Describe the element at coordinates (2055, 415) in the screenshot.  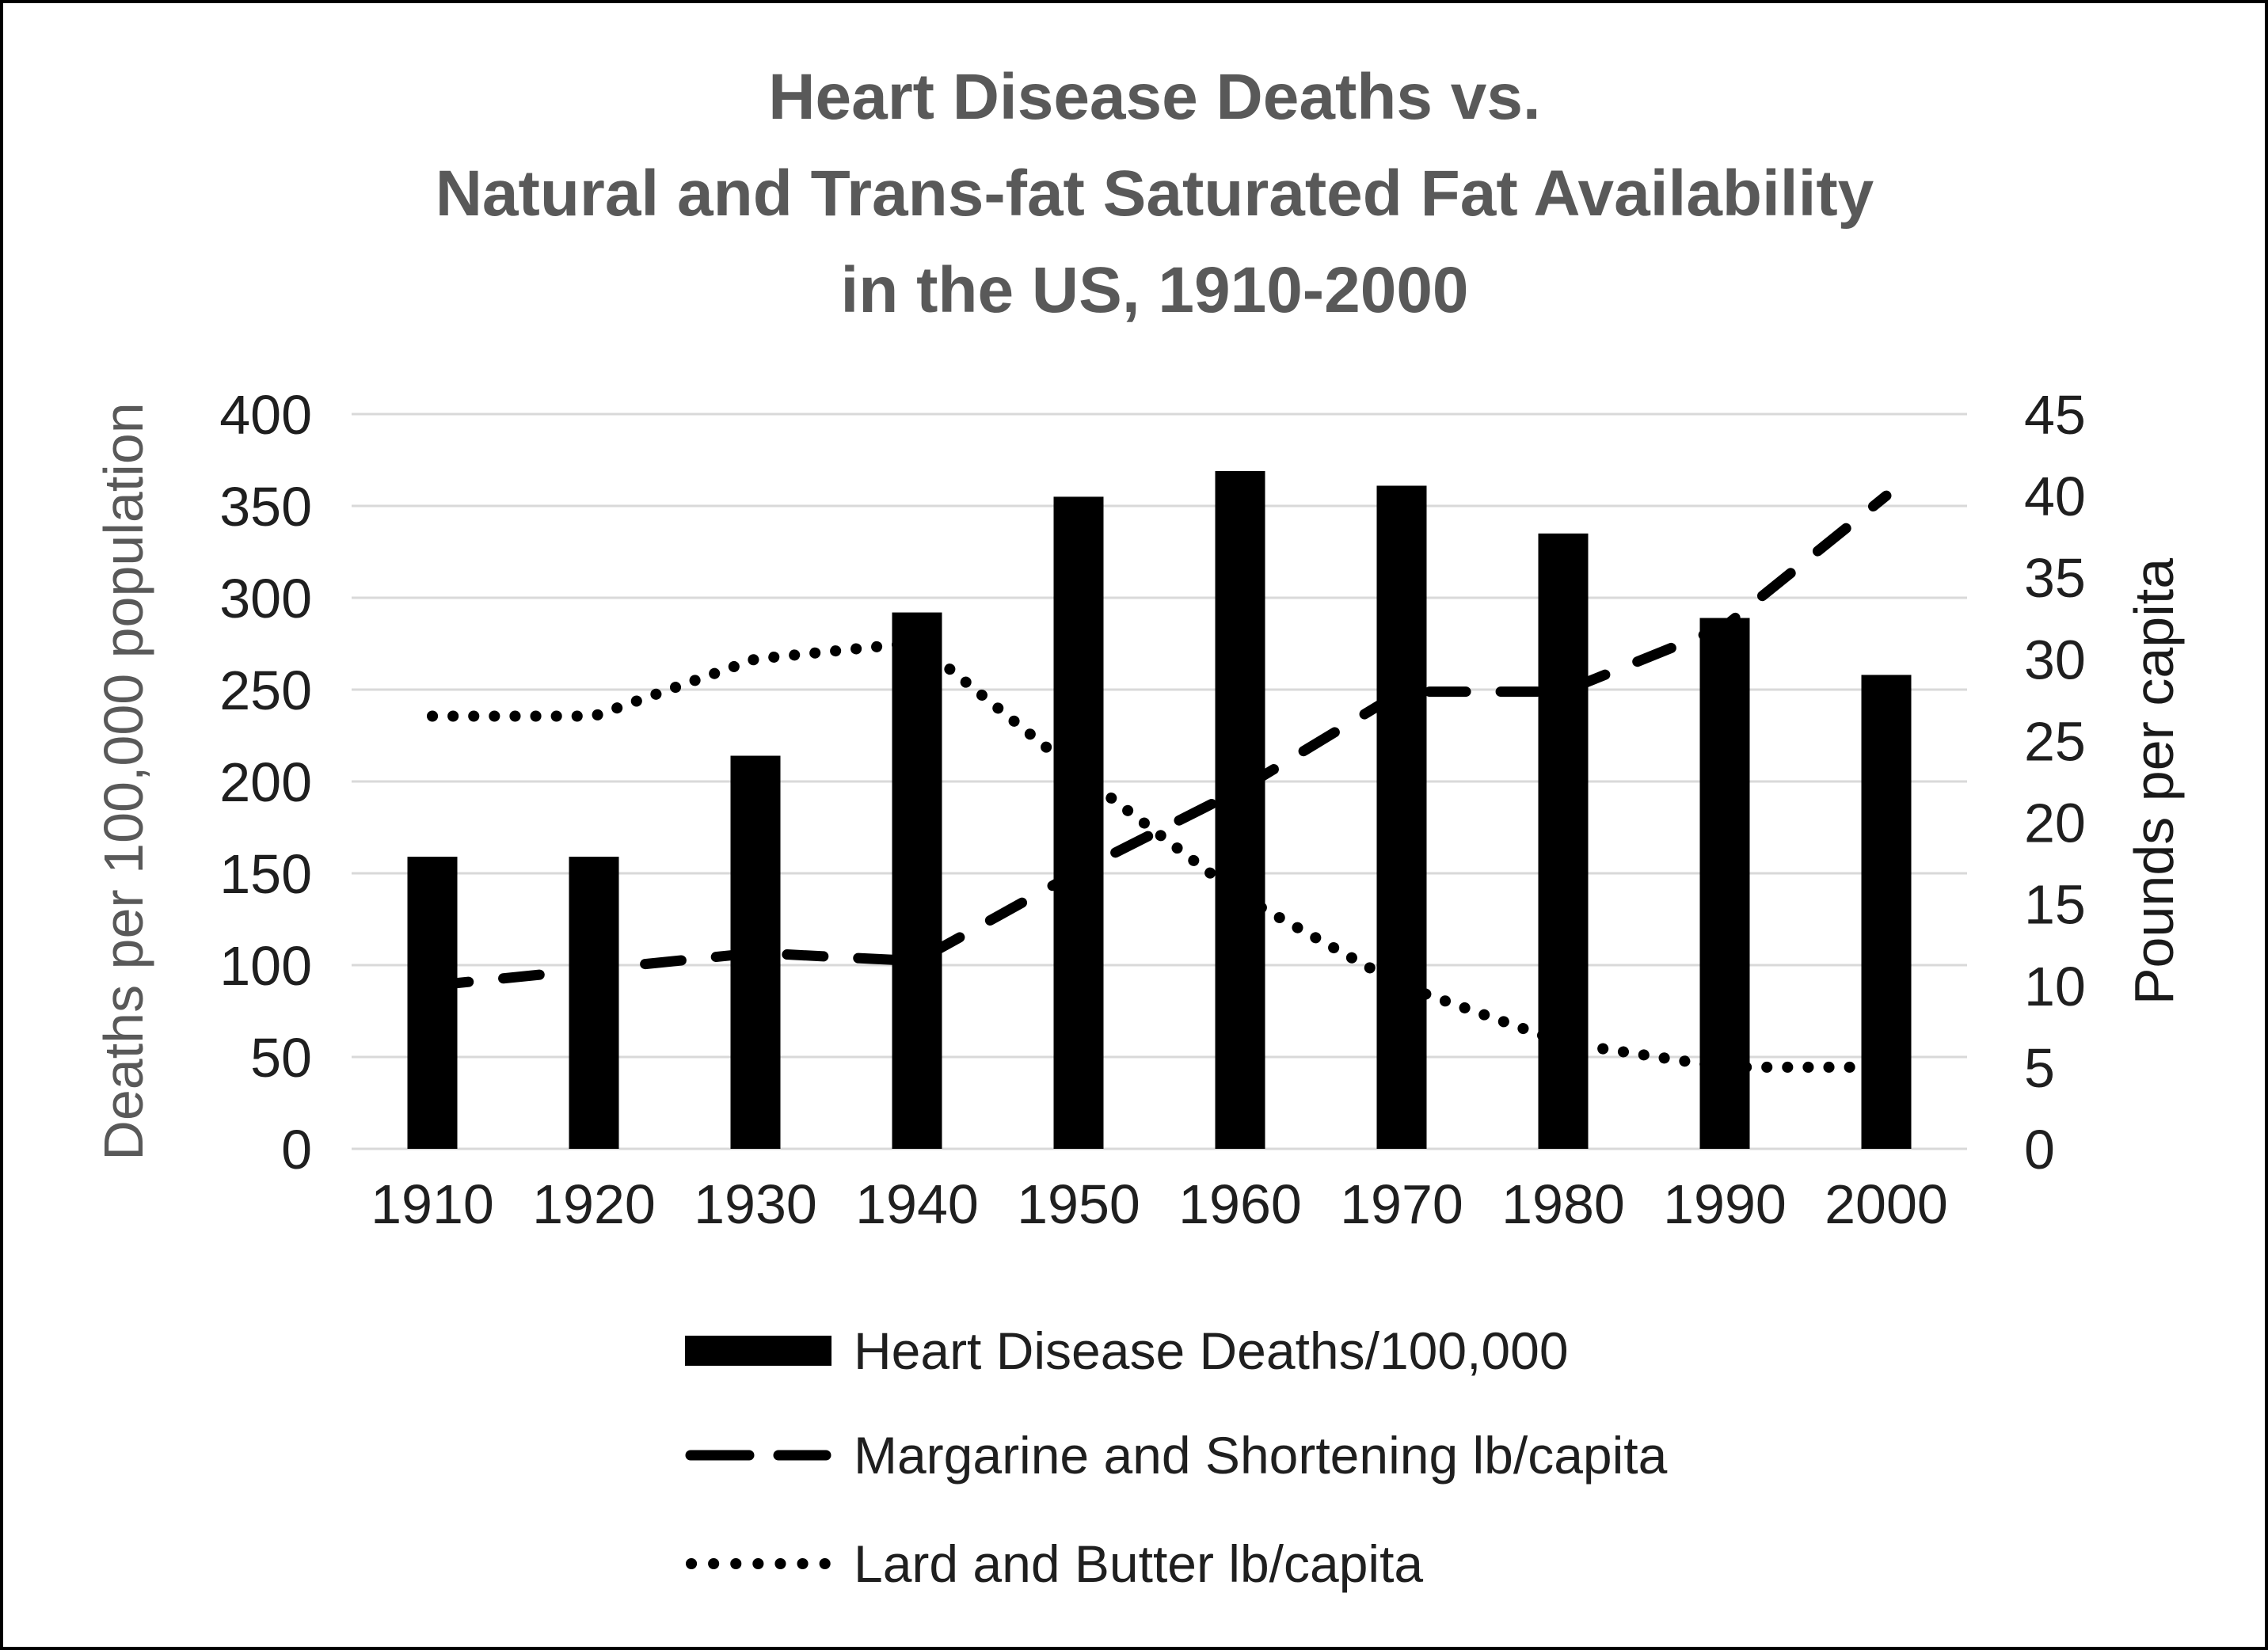
I see `right-axis-tick-45: 45` at that location.